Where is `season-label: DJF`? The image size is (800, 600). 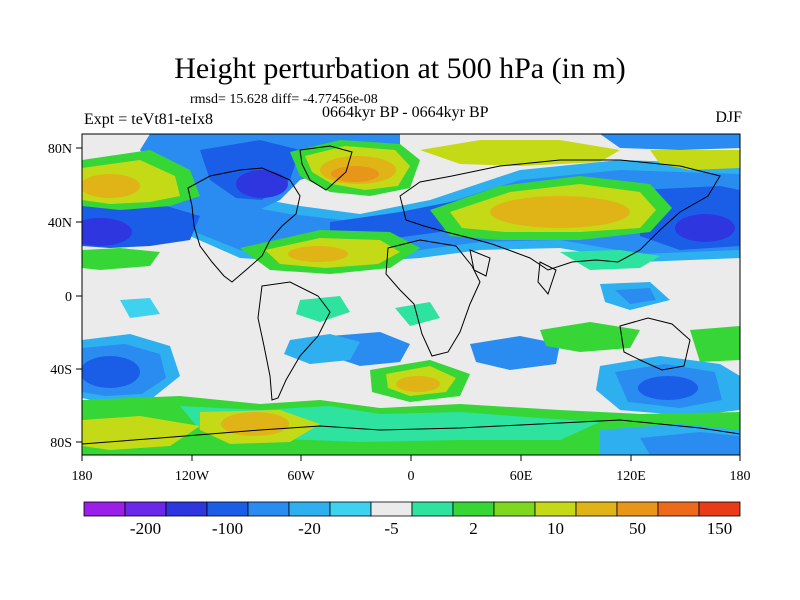 season-label: DJF is located at coordinates (728, 117).